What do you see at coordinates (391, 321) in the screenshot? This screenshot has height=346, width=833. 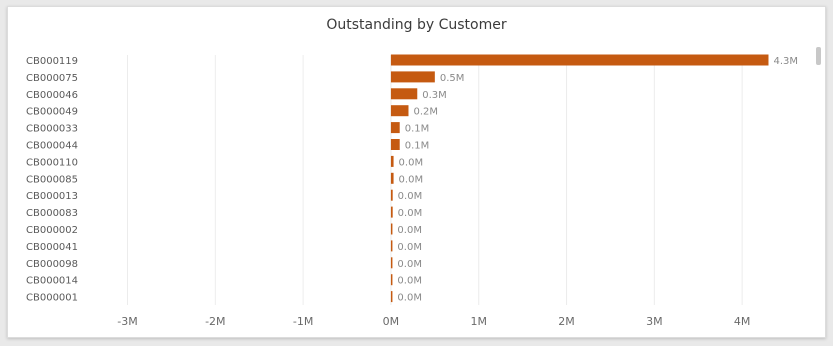 I see `x-tick-label: 0M` at bounding box center [391, 321].